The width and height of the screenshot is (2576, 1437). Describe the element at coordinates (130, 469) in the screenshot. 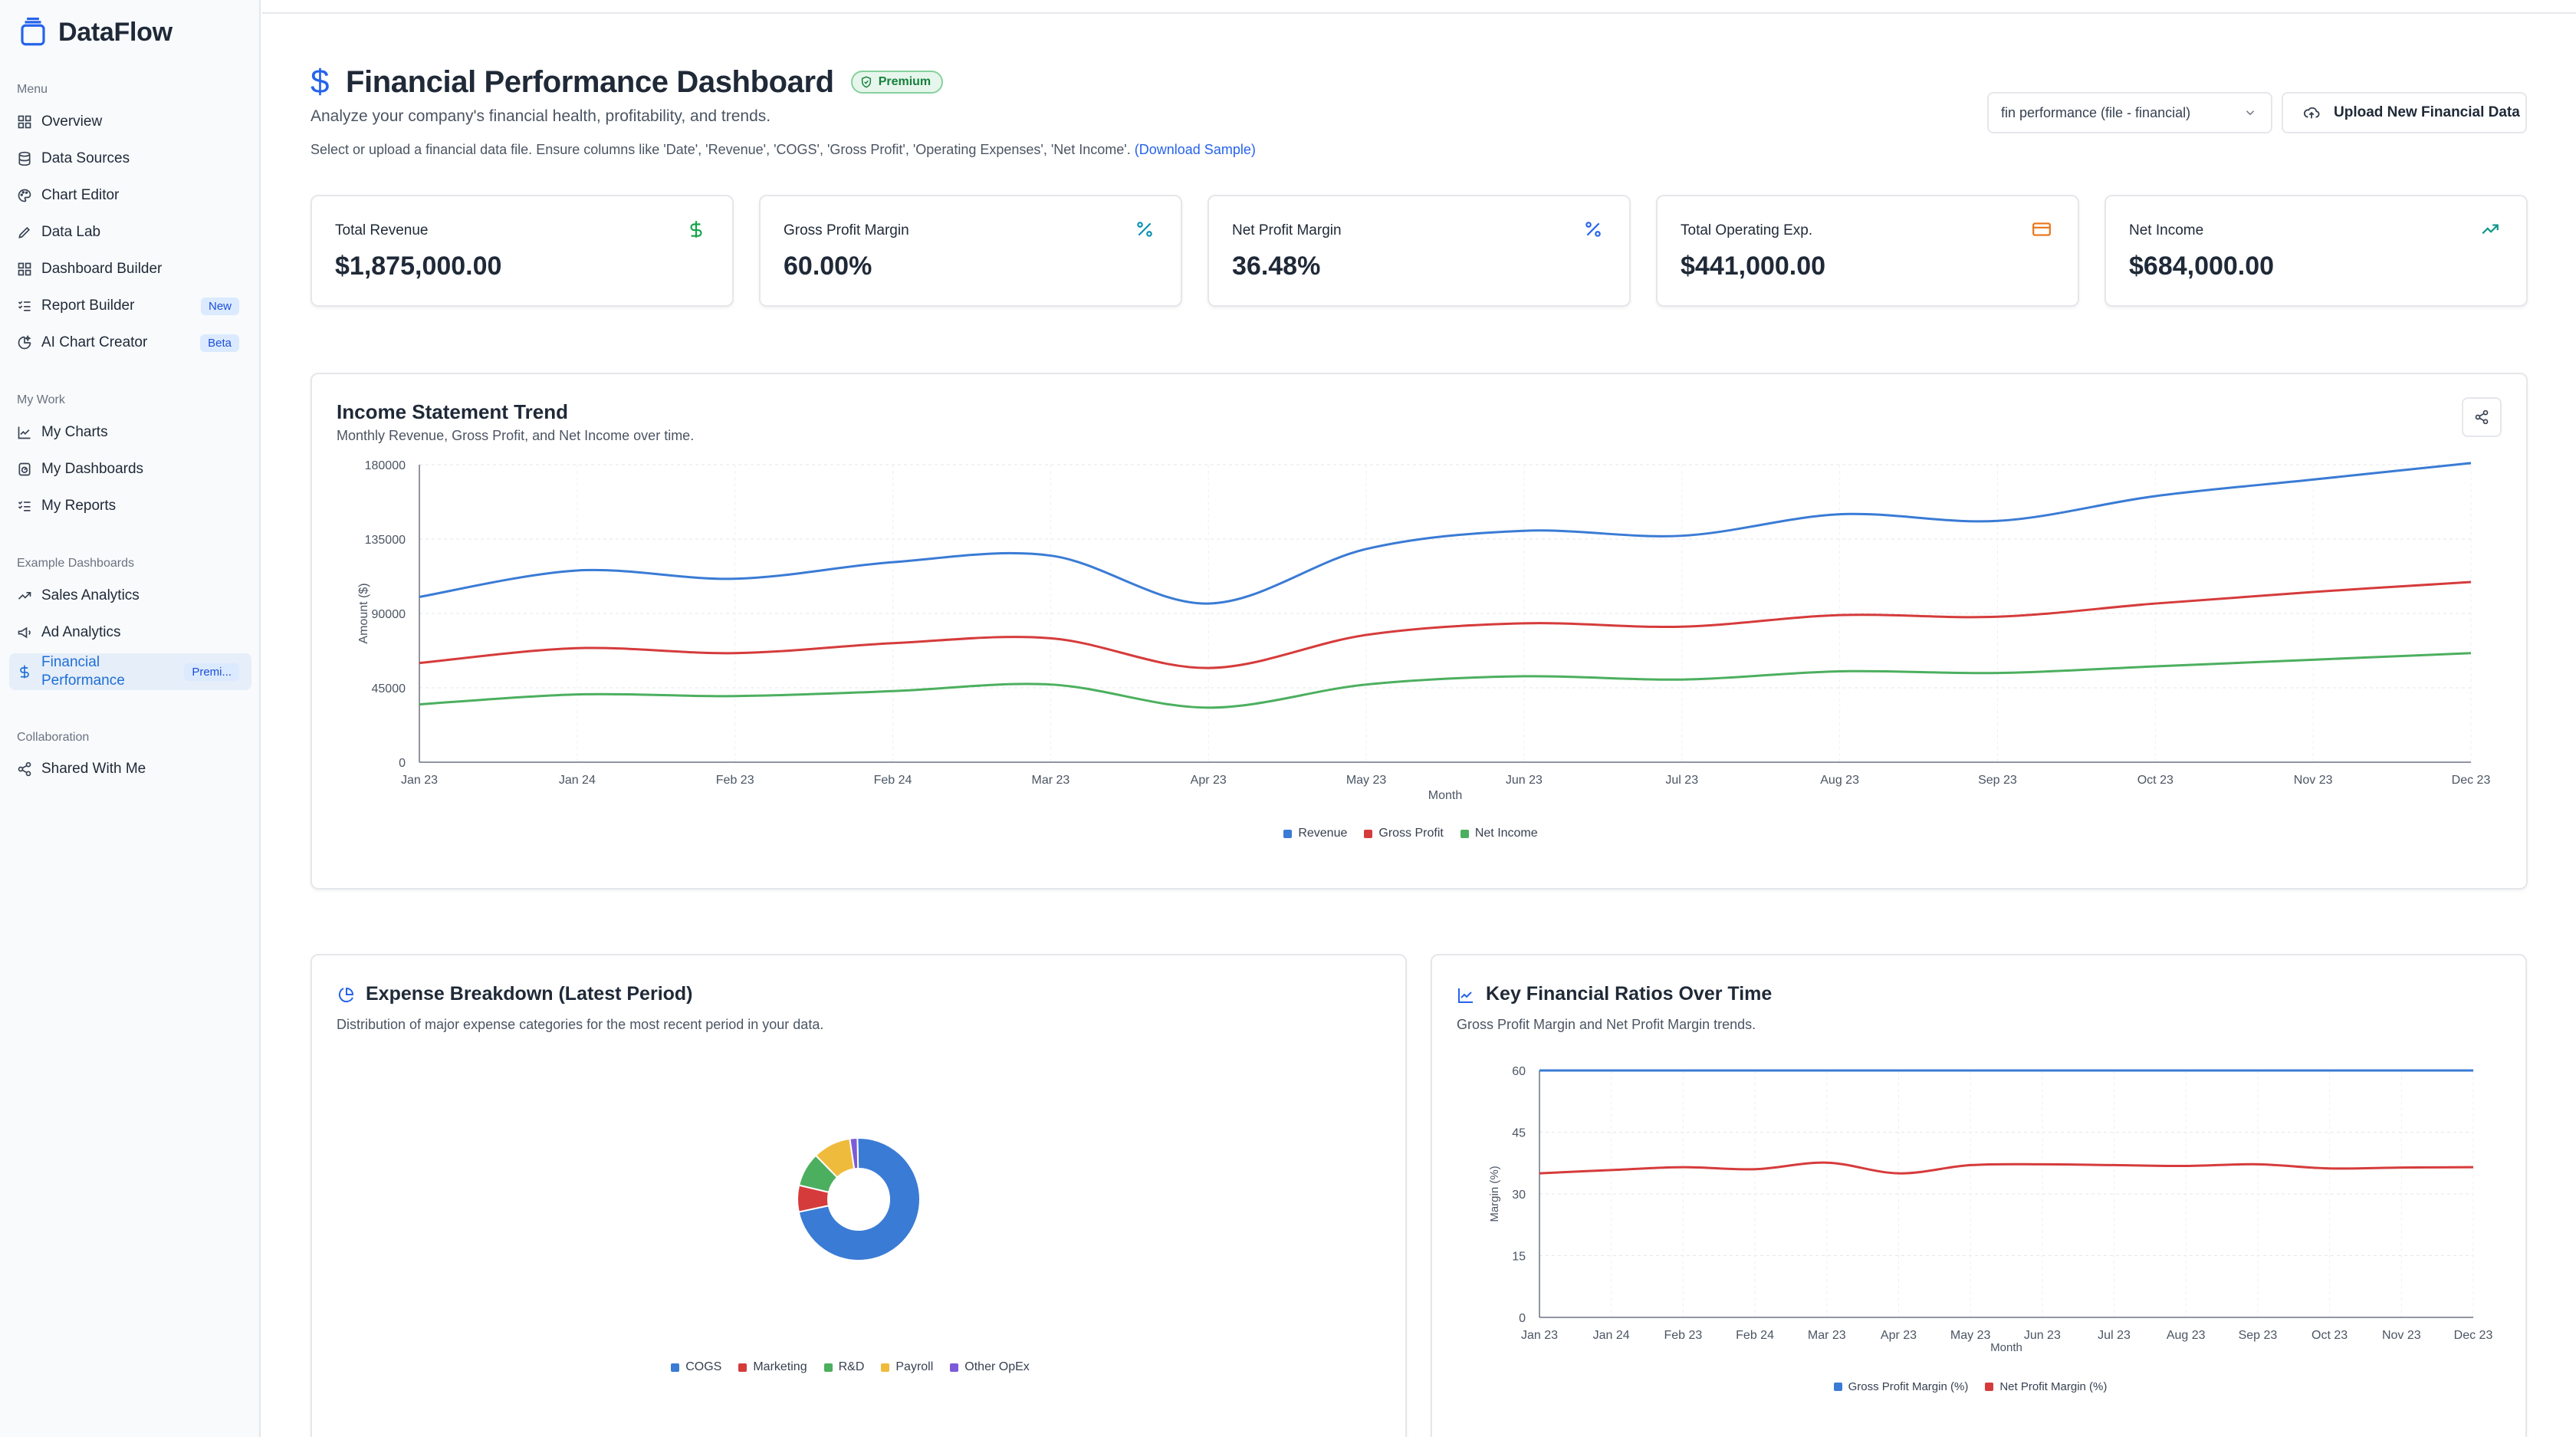

I see `sidebar-item-my-dashboards: My Dashboards` at that location.